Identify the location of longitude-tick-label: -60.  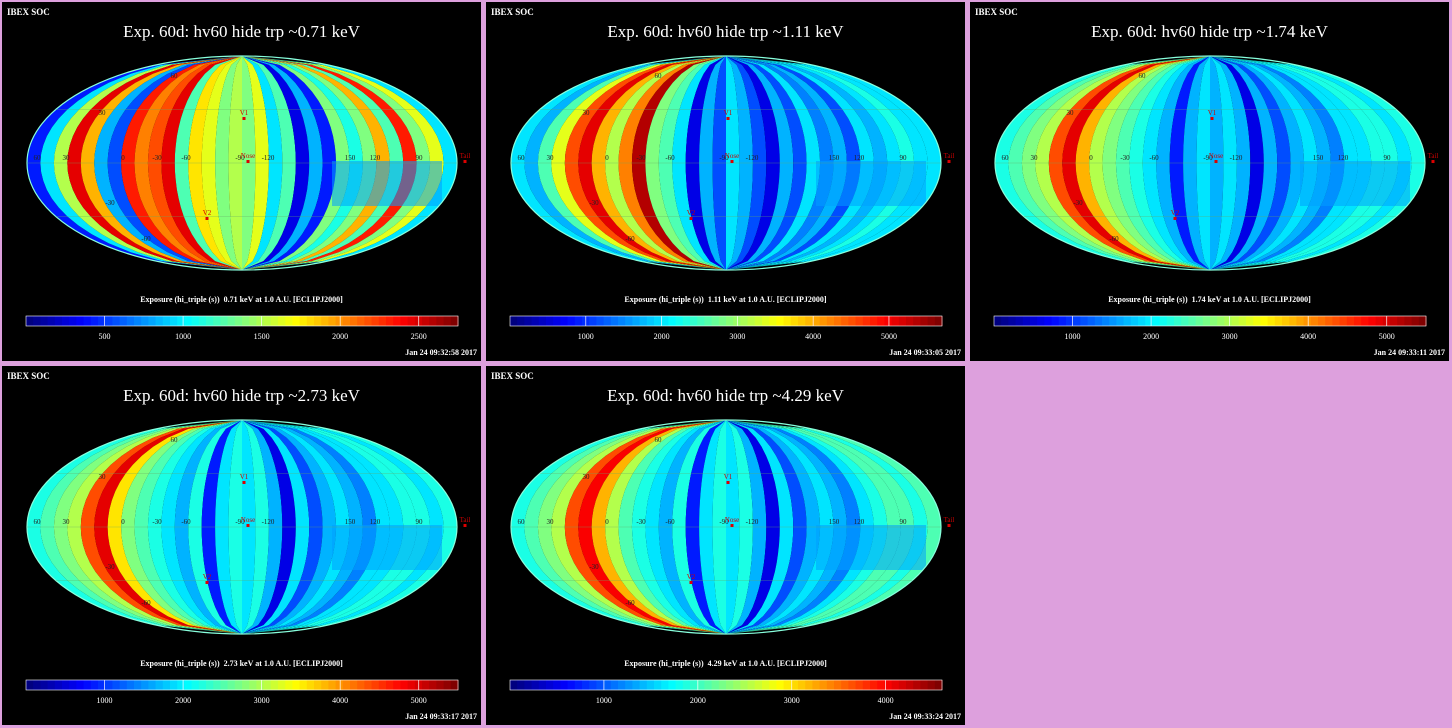
(186, 522).